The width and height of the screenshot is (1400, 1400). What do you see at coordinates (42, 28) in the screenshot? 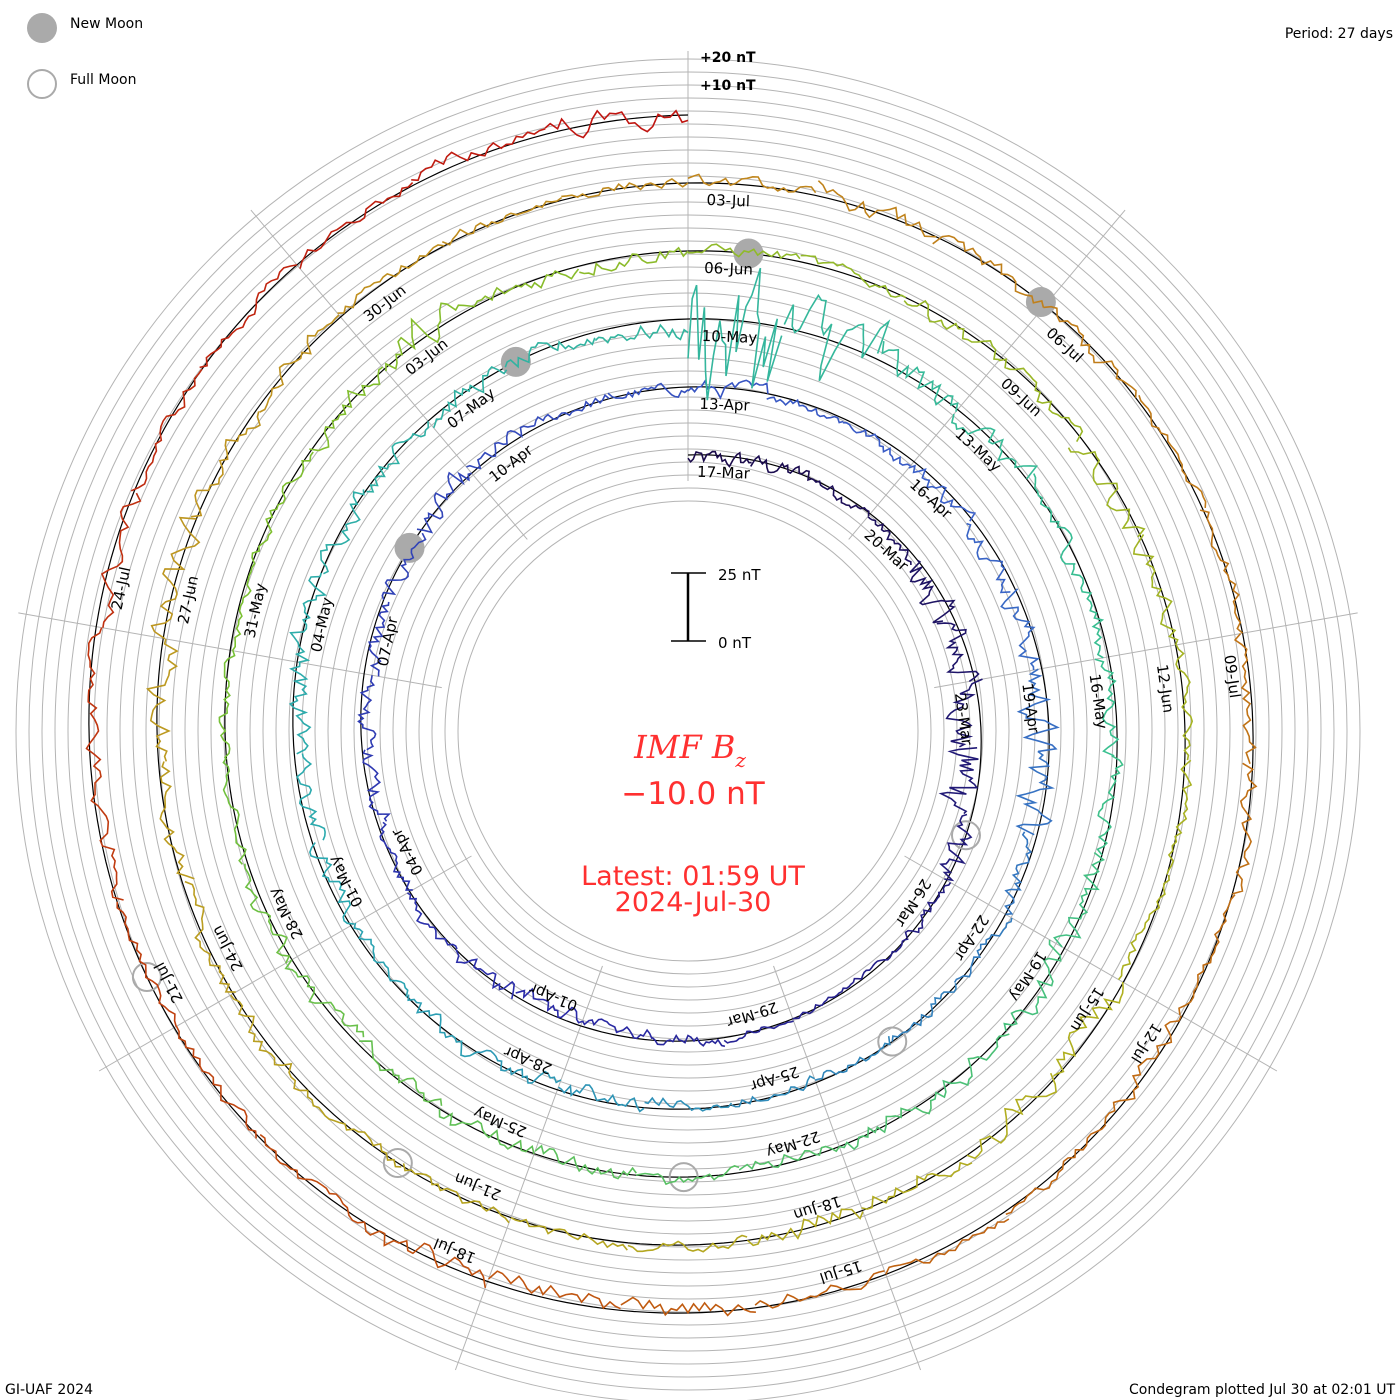
I see `new-moon-legend-icon` at bounding box center [42, 28].